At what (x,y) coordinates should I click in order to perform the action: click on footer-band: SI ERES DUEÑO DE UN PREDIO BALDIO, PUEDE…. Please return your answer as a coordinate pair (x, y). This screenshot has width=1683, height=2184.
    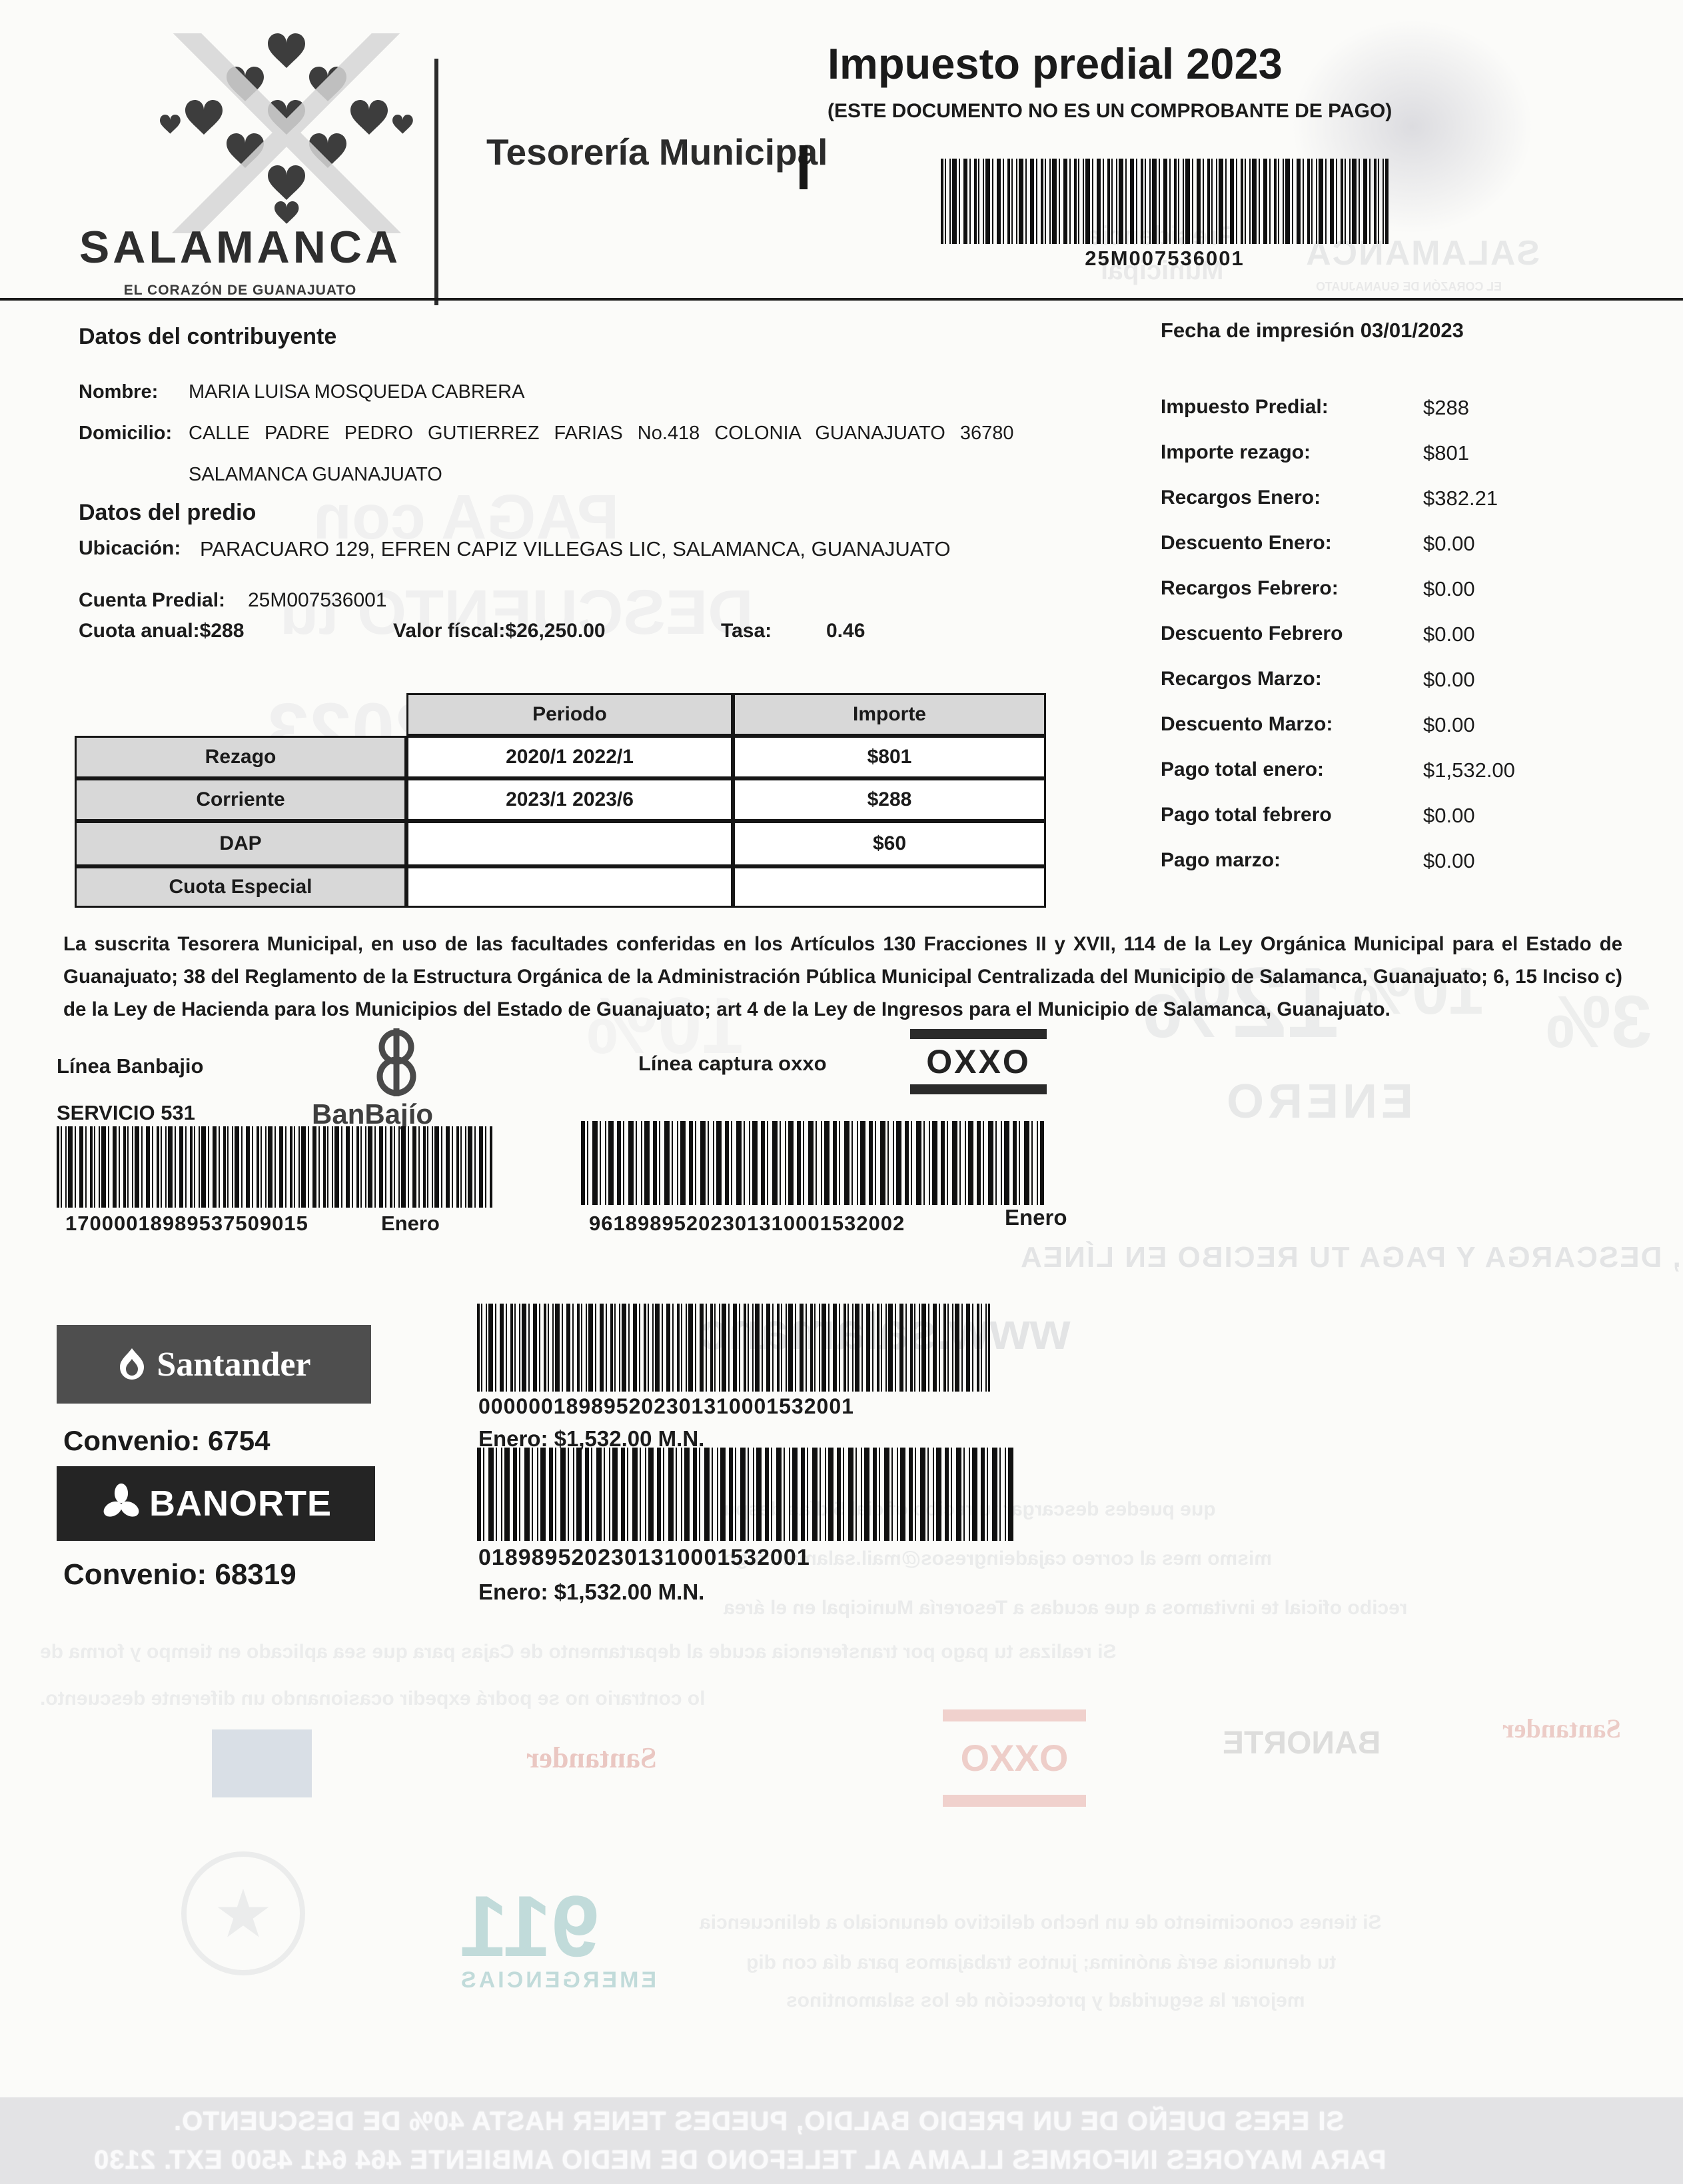
    Looking at the image, I should click on (841, 2140).